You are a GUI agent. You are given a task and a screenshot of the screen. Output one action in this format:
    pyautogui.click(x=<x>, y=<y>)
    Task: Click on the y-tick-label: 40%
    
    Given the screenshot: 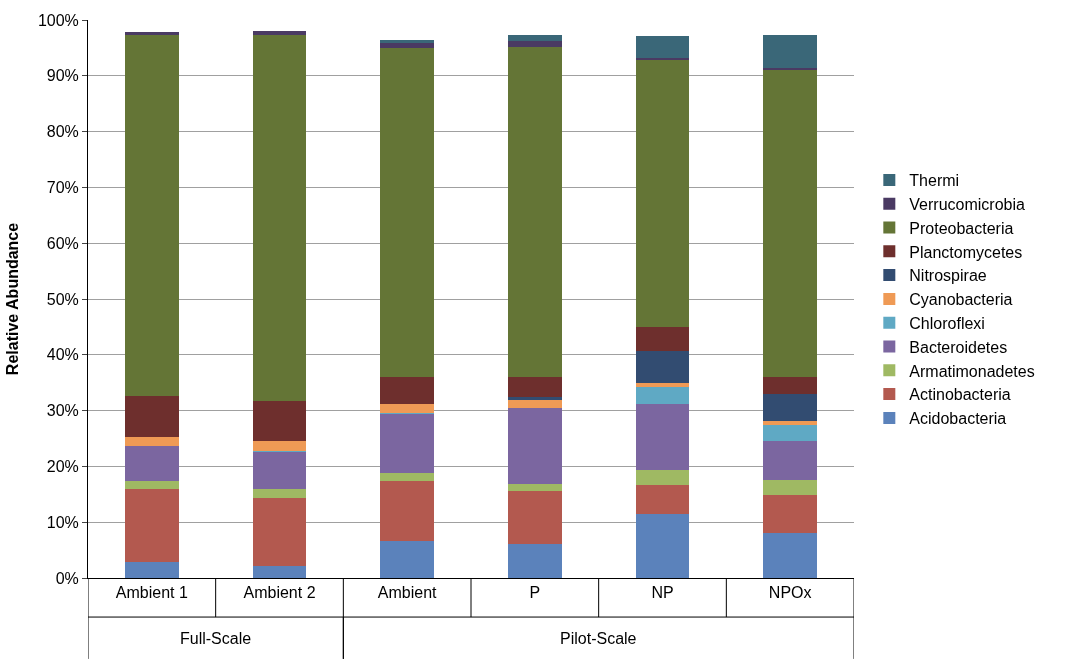 What is the action you would take?
    pyautogui.click(x=62, y=355)
    